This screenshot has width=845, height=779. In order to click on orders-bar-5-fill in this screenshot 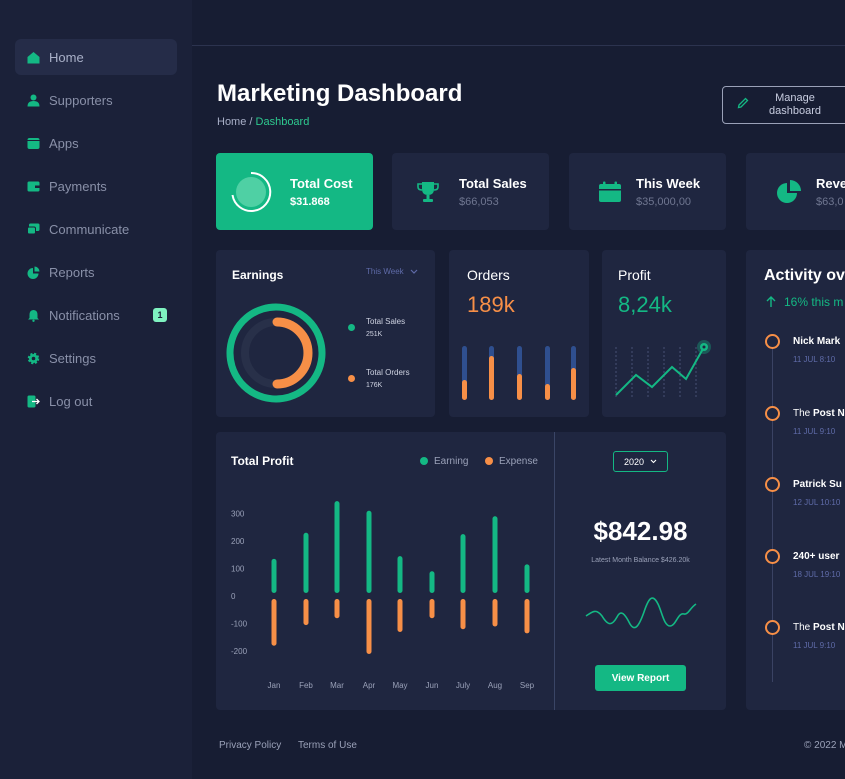, I will do `click(573, 384)`.